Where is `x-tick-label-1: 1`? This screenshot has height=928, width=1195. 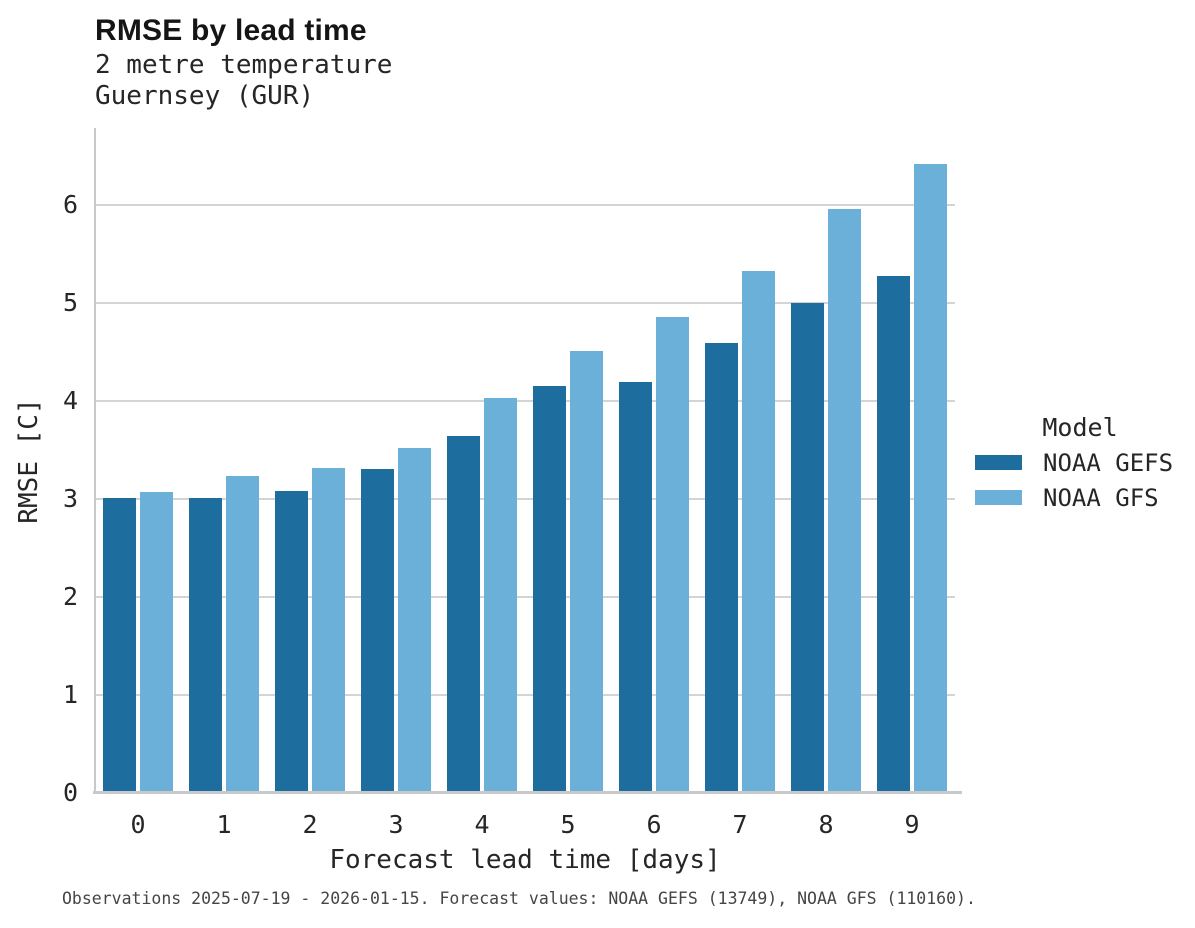
x-tick-label-1: 1 is located at coordinates (224, 824).